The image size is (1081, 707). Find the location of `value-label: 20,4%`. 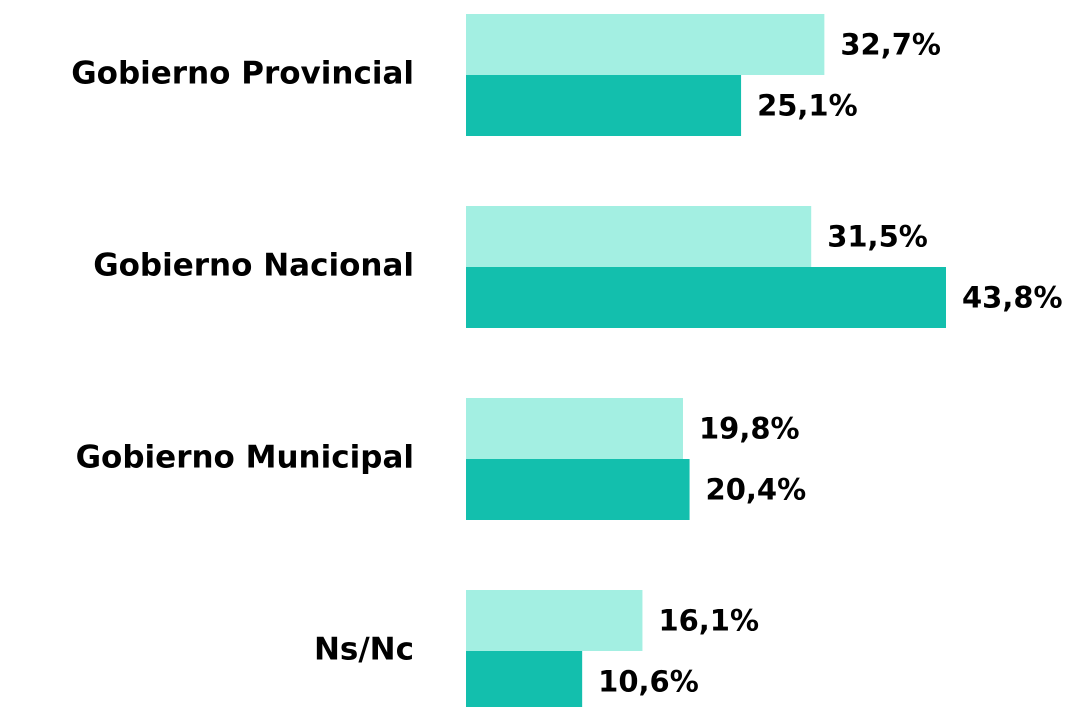

value-label: 20,4% is located at coordinates (756, 490).